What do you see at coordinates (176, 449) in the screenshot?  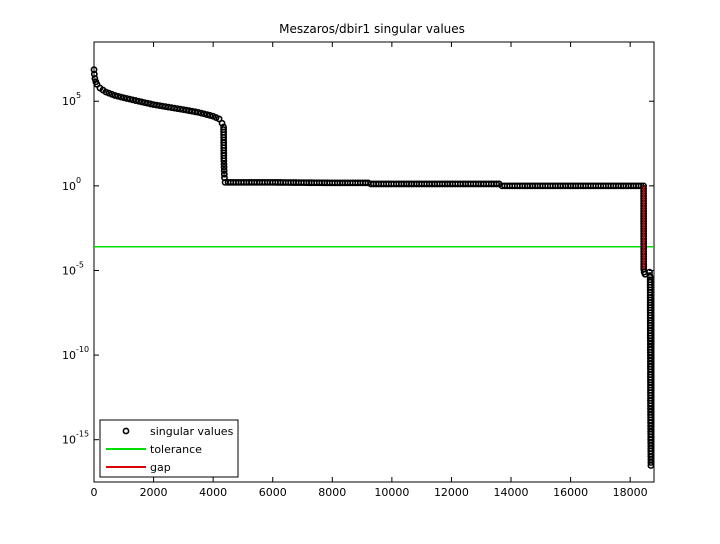 I see `legend-label: tolerance` at bounding box center [176, 449].